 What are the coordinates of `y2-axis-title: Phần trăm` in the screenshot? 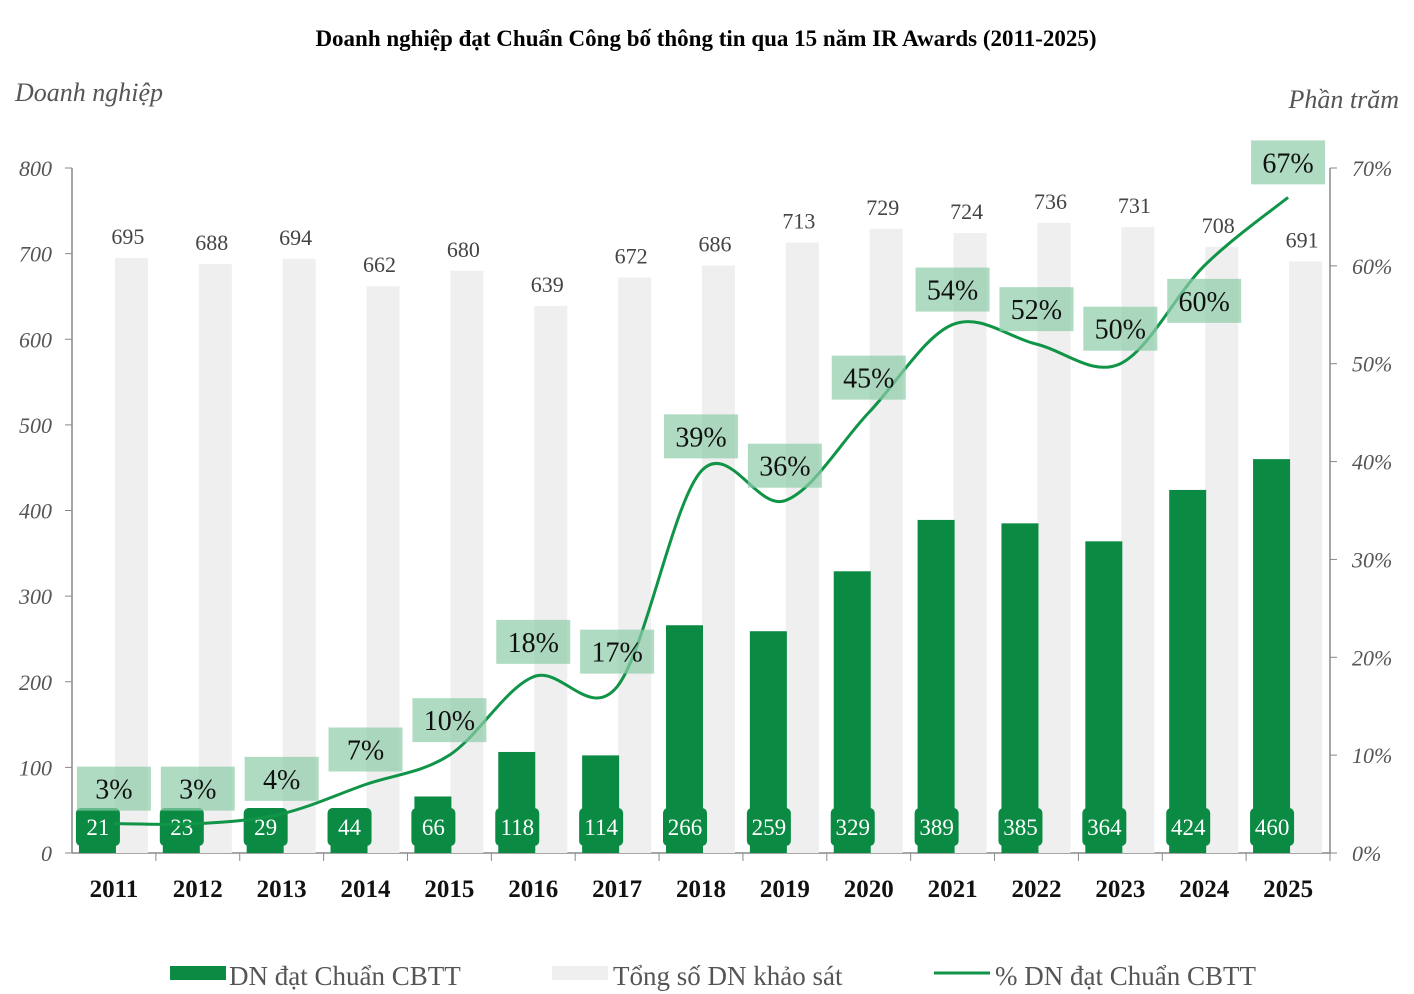 It's located at (1344, 99).